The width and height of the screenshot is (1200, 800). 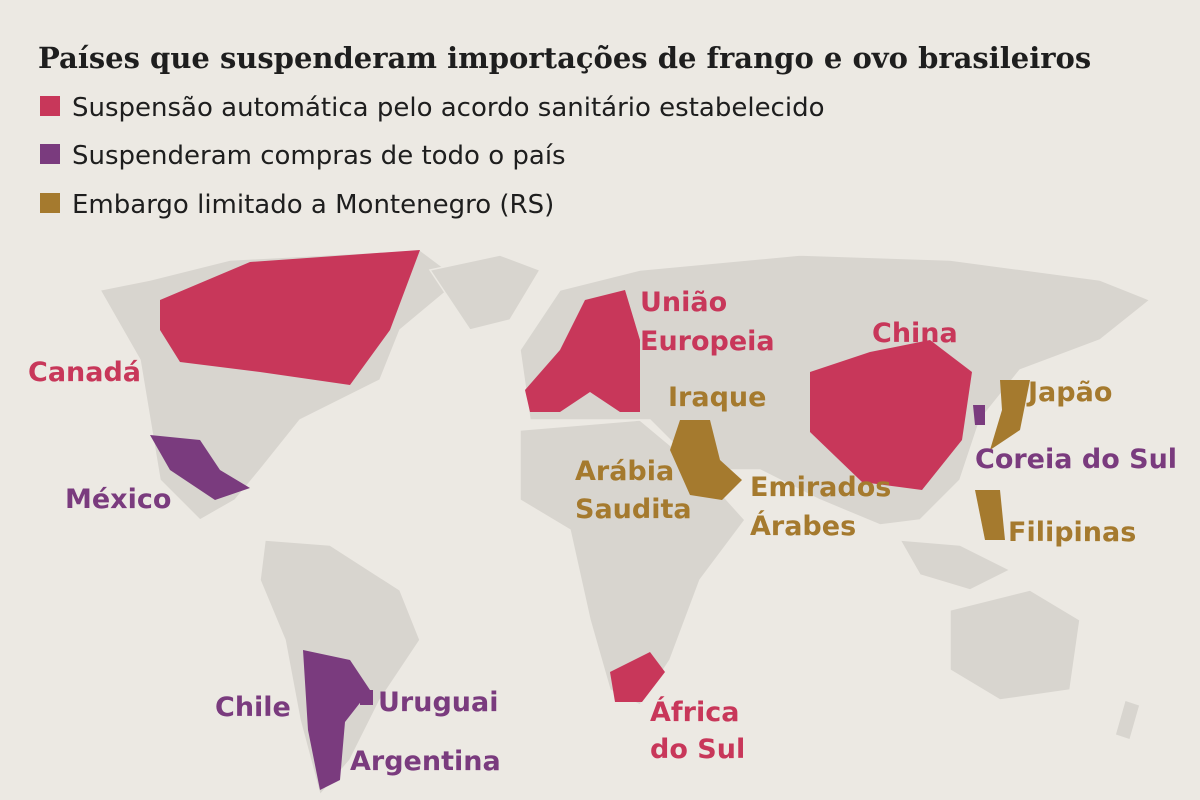 I want to click on country-label: China, so click(x=915, y=333).